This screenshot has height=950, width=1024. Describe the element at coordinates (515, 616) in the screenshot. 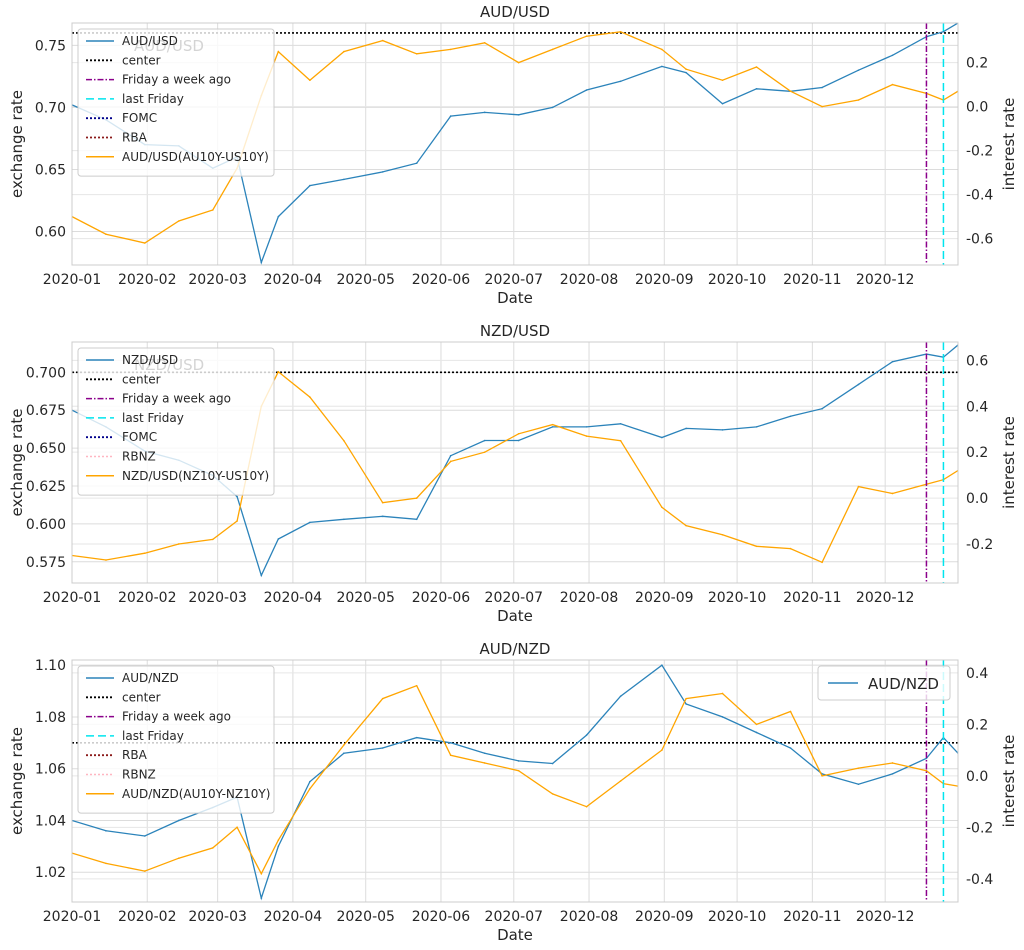

I see `x-axis-label: Date` at that location.